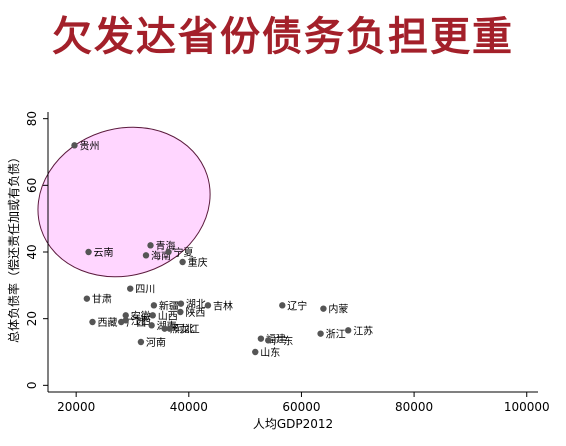 Image resolution: width=566 pixels, height=446 pixels. Describe the element at coordinates (124, 202) in the screenshot. I see `highlight-ellipse` at that location.